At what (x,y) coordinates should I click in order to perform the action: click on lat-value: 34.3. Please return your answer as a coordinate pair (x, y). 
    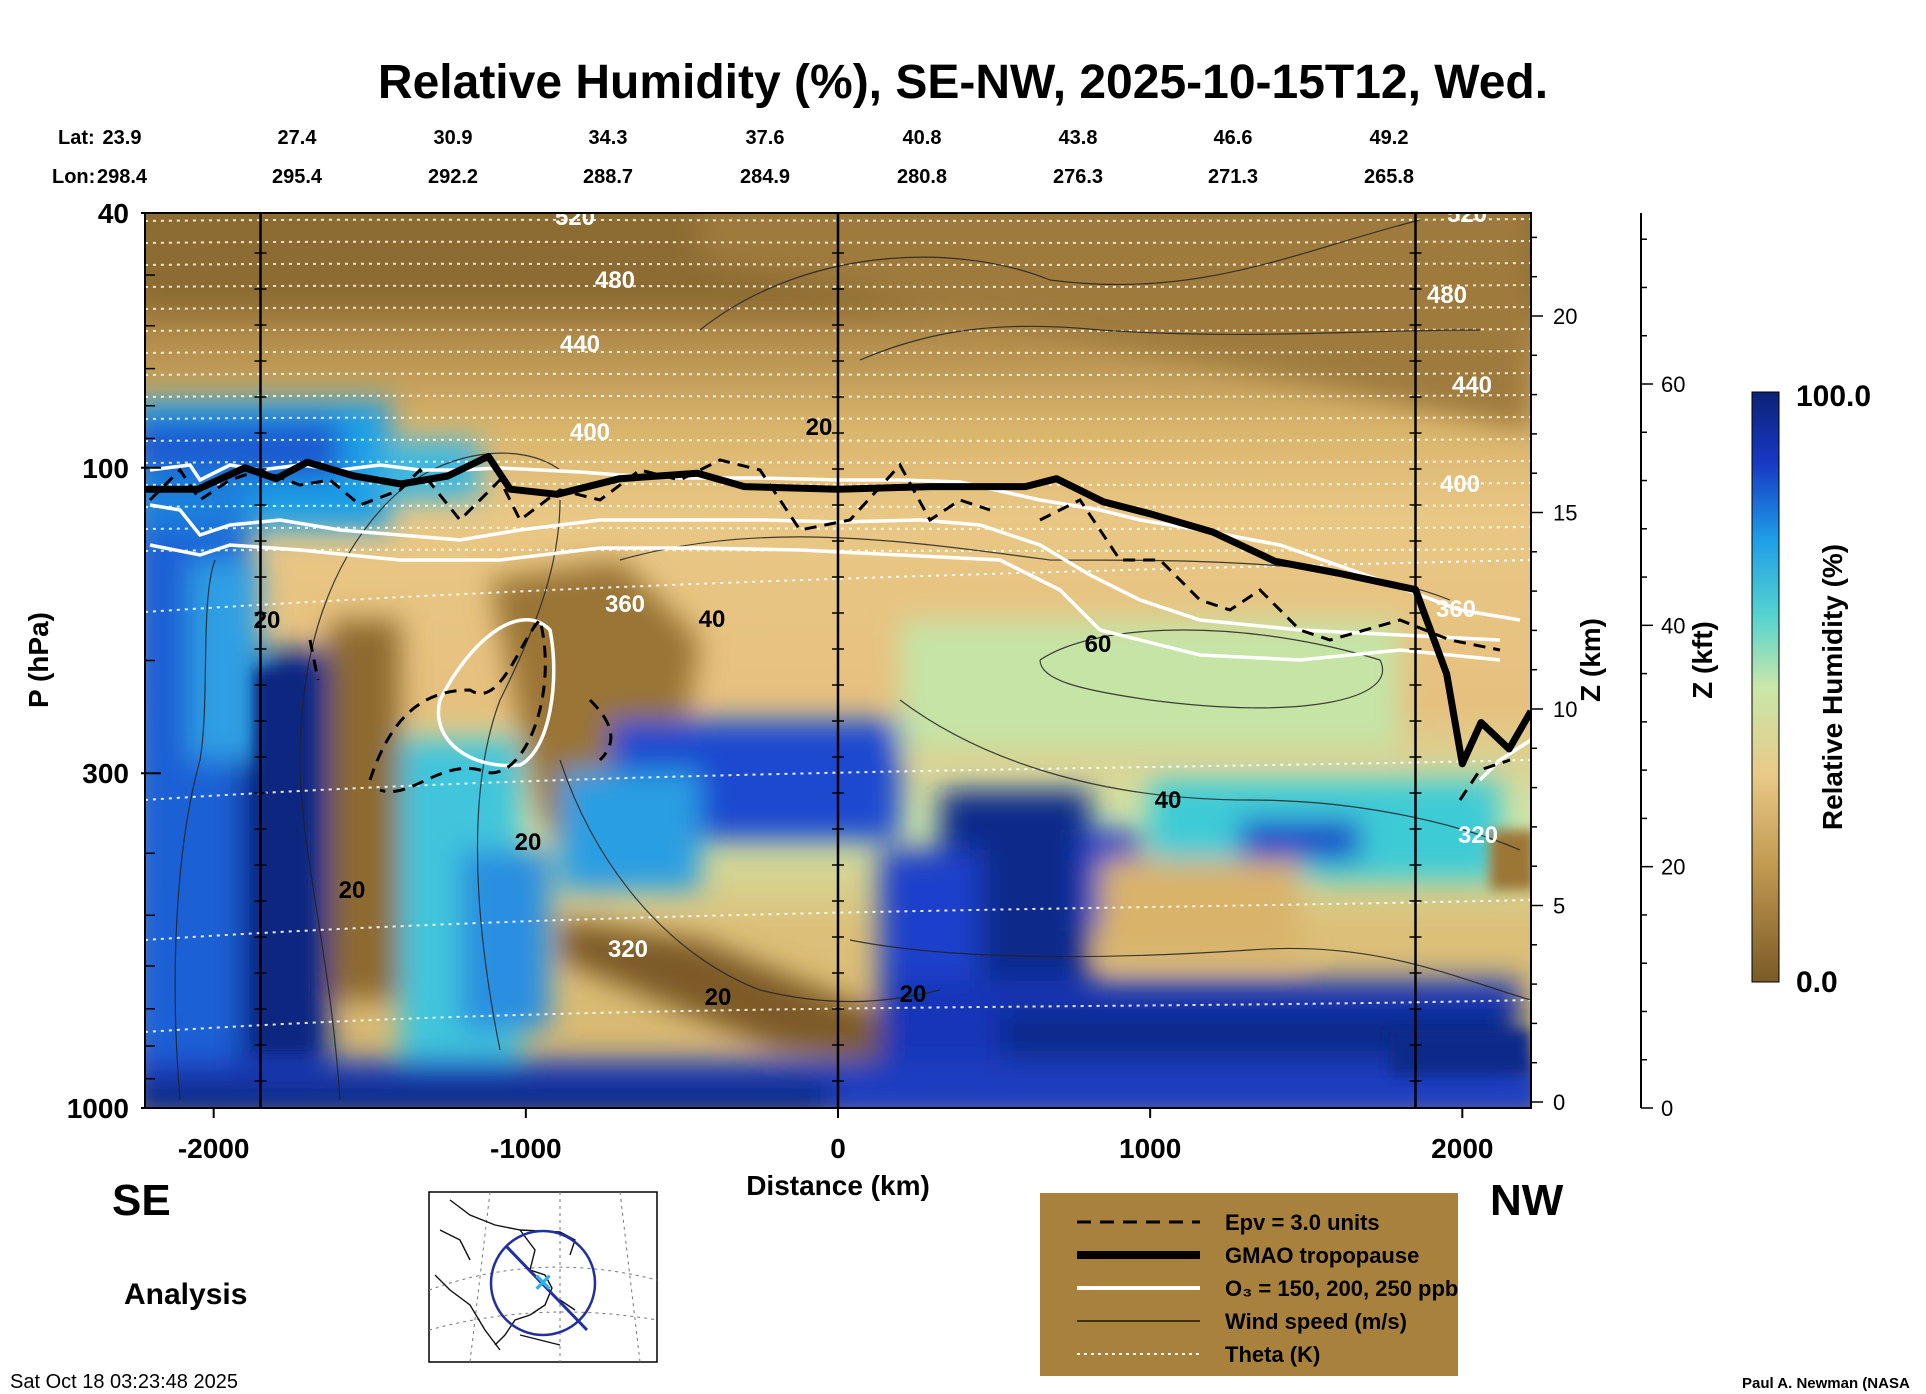
    Looking at the image, I should click on (608, 138).